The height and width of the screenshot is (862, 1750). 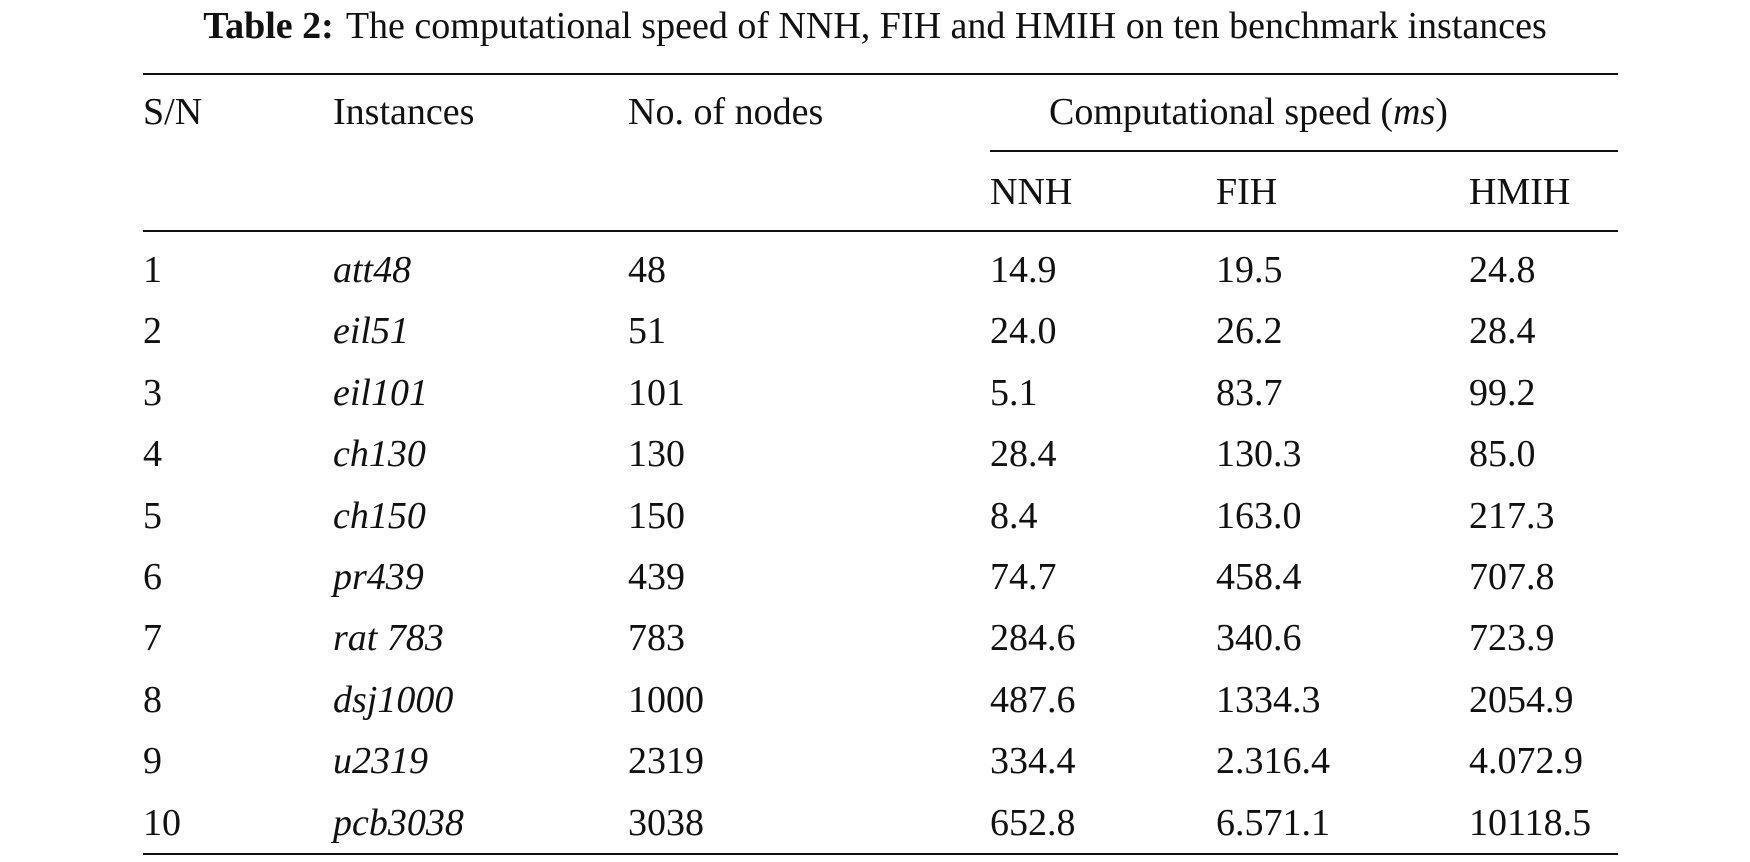 What do you see at coordinates (1502, 392) in the screenshot?
I see `cell: 99.2` at bounding box center [1502, 392].